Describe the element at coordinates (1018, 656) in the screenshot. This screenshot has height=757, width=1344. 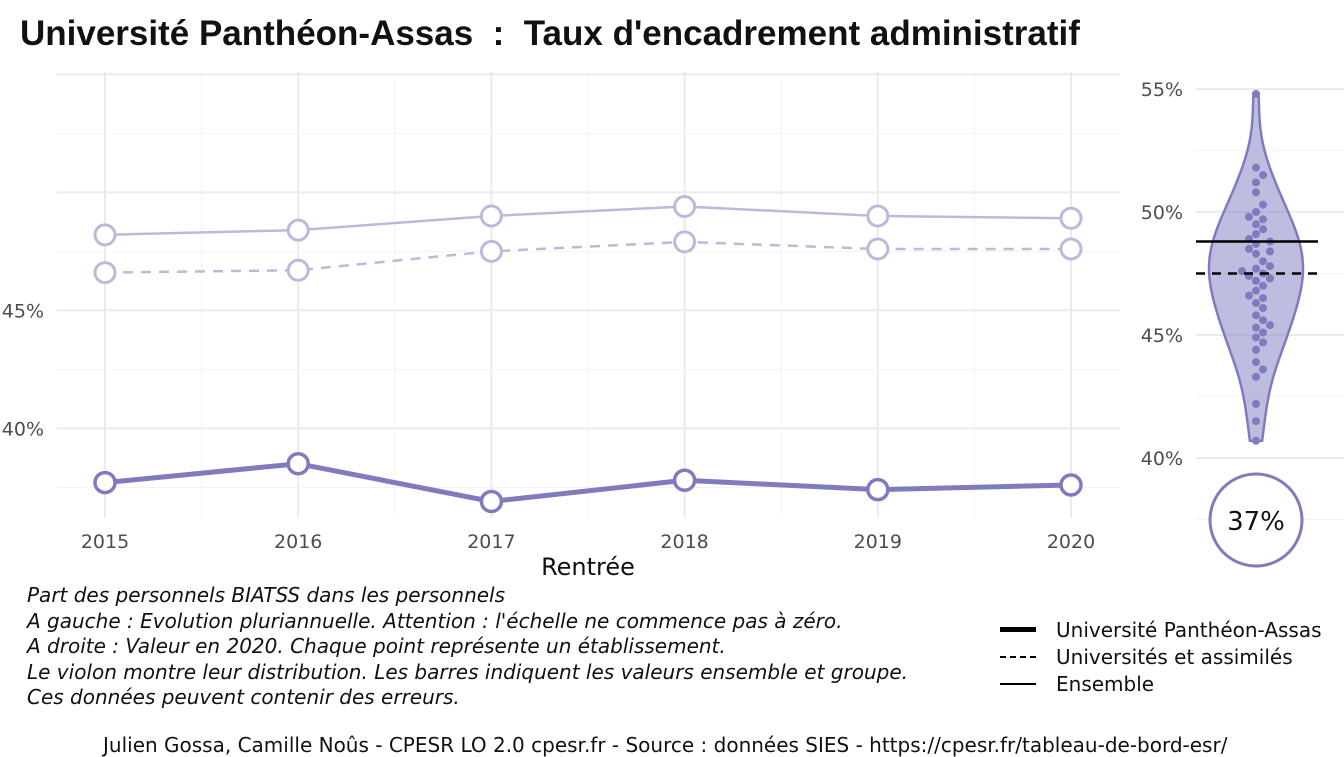
I see `legend-key-dashed` at that location.